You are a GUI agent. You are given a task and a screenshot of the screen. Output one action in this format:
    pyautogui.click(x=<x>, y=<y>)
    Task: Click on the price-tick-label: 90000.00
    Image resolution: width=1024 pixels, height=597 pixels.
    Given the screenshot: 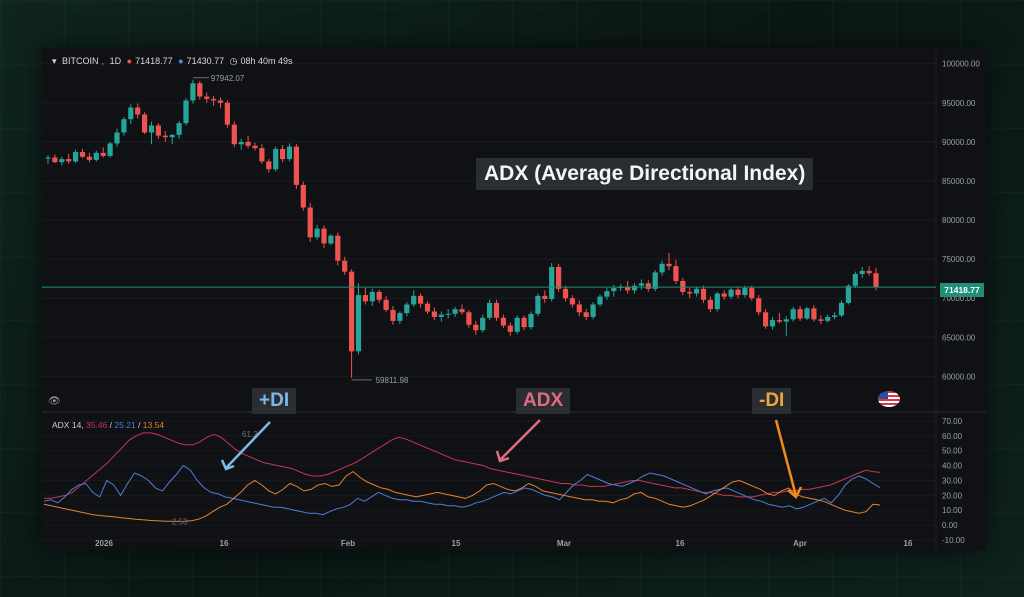 What is the action you would take?
    pyautogui.click(x=959, y=142)
    